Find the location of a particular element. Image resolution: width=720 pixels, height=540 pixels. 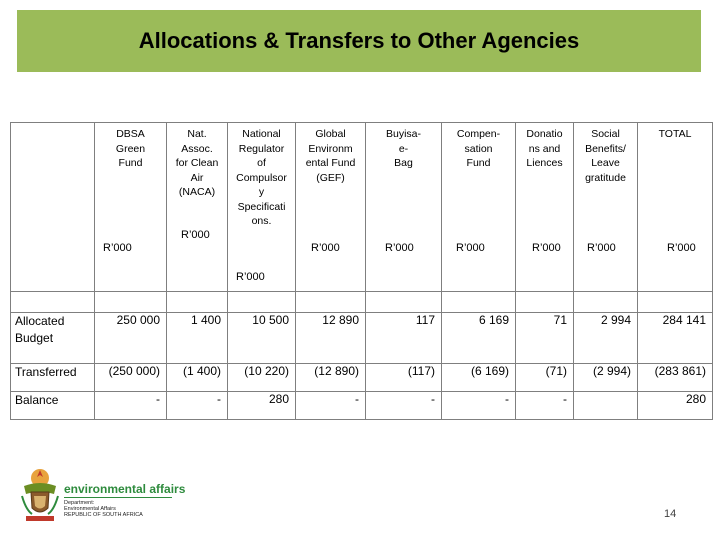

column-name: Nat. Assoc. for Clean Air (NACA) is located at coordinates (197, 163).